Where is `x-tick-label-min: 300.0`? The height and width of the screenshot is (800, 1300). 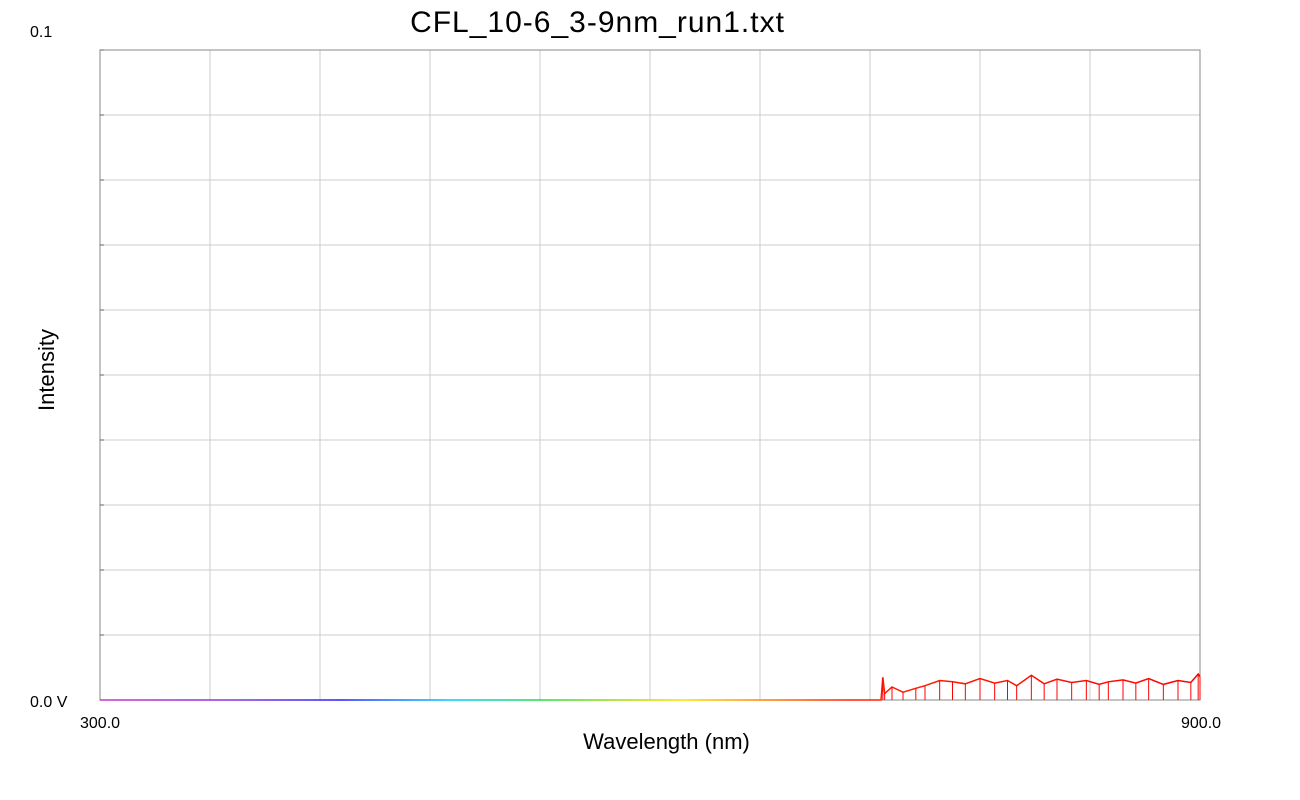
x-tick-label-min: 300.0 is located at coordinates (100, 723).